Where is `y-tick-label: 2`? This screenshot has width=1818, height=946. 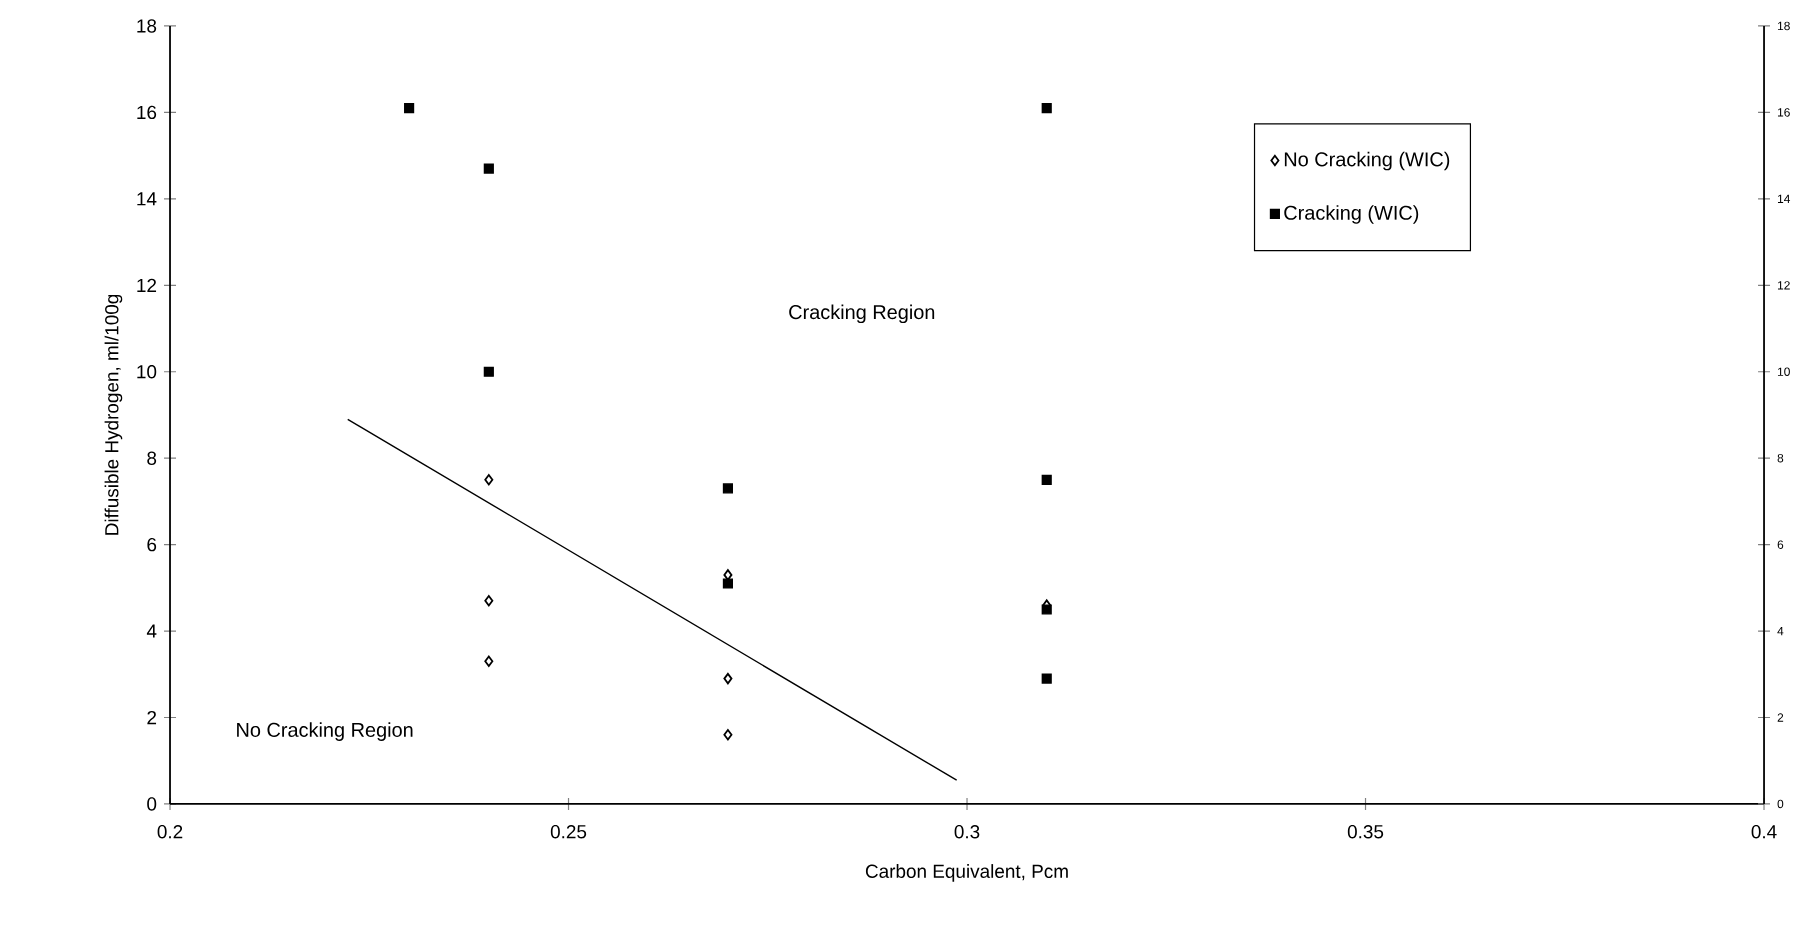
y-tick-label: 2 is located at coordinates (152, 717).